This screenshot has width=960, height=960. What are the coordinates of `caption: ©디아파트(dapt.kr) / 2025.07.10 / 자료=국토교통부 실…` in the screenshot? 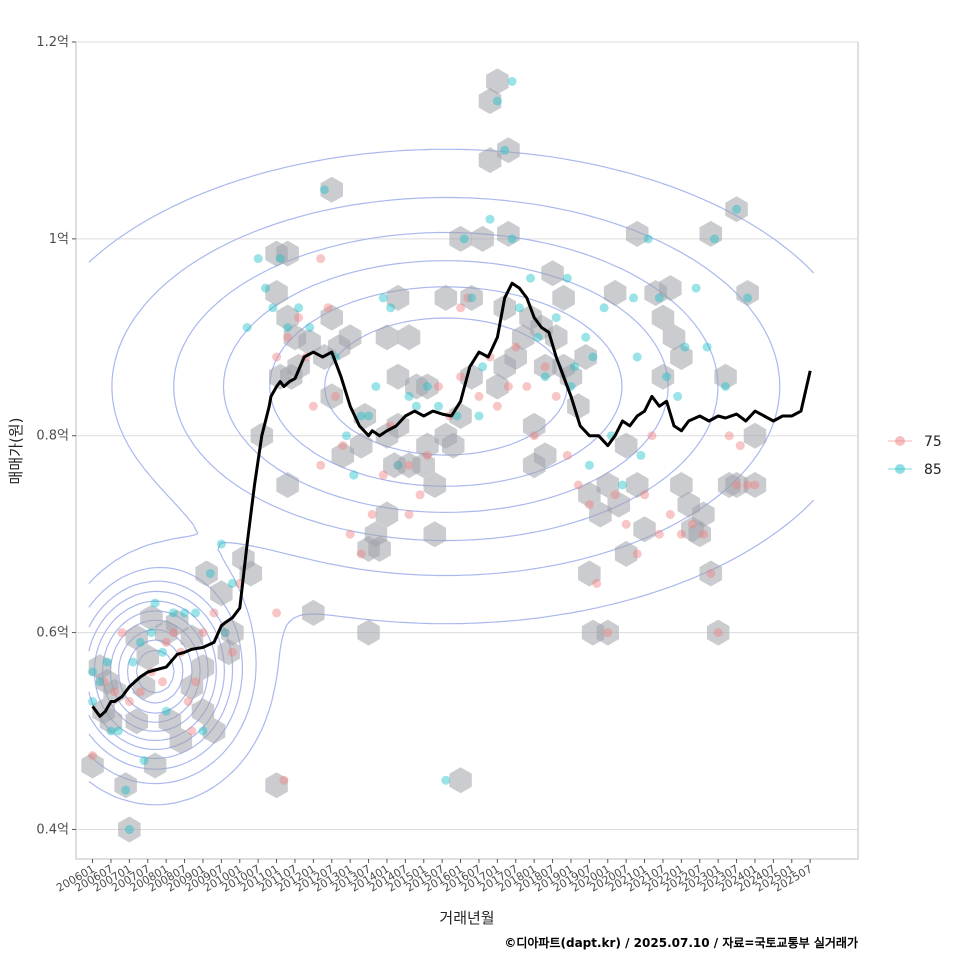 It's located at (681, 942).